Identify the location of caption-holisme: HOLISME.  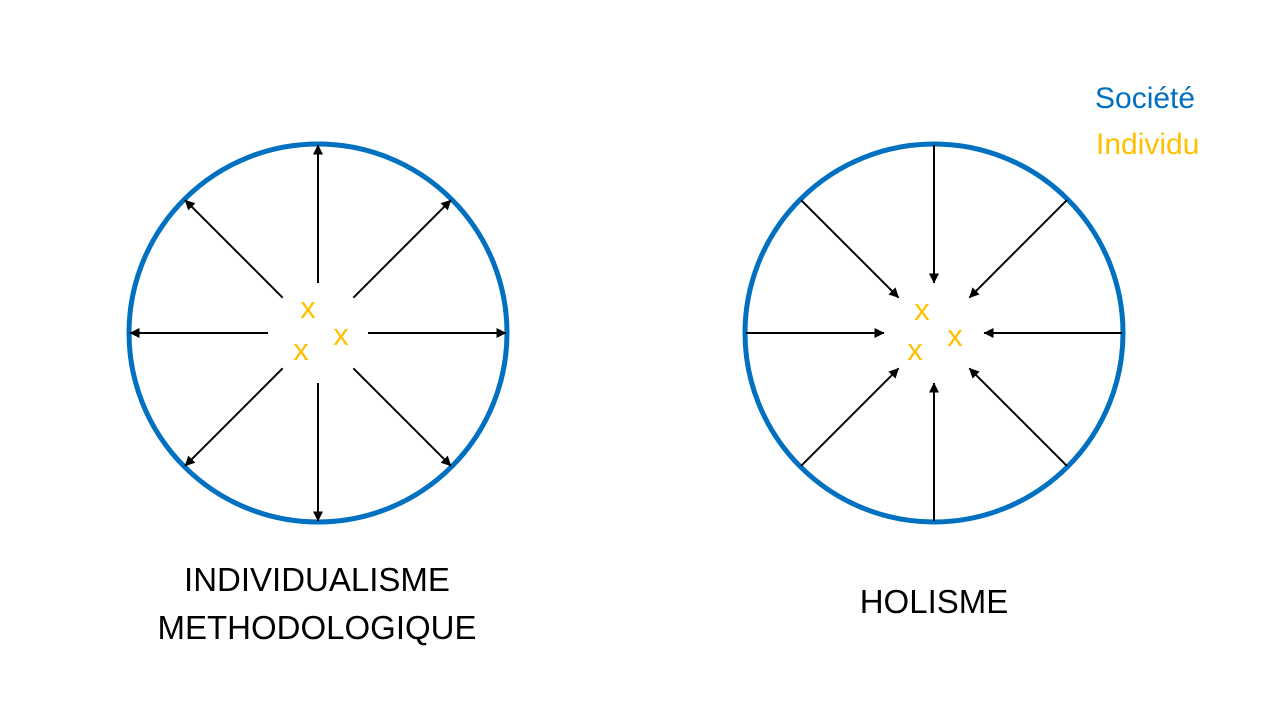
(934, 602).